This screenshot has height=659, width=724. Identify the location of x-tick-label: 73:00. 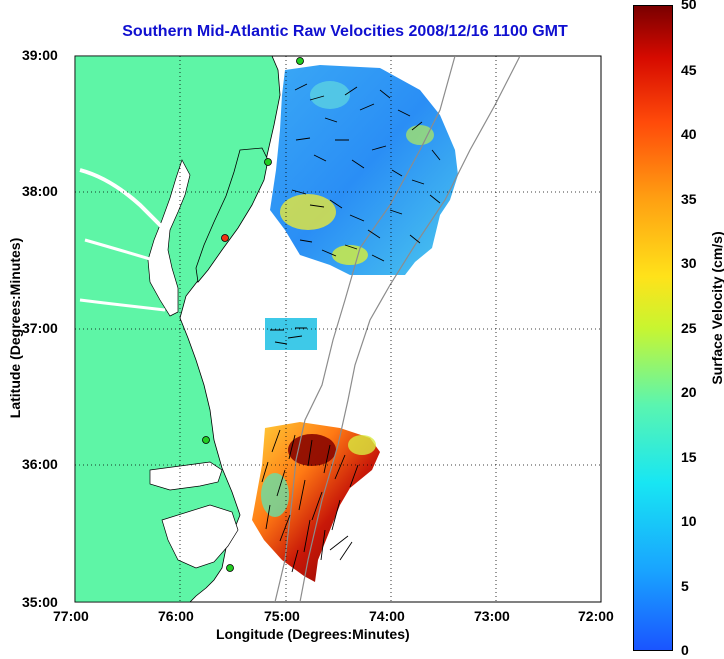
(492, 616).